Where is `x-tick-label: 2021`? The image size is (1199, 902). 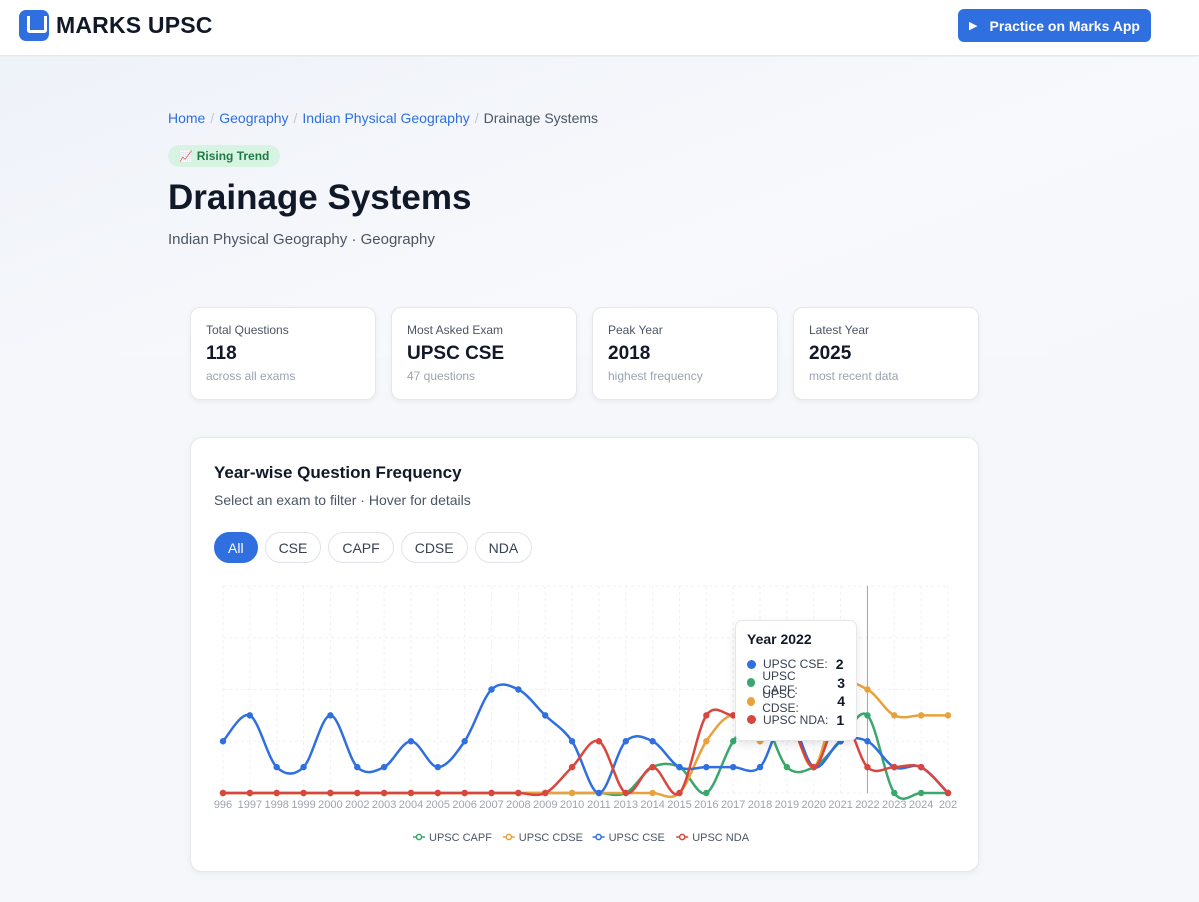
x-tick-label: 2021 is located at coordinates (840, 805).